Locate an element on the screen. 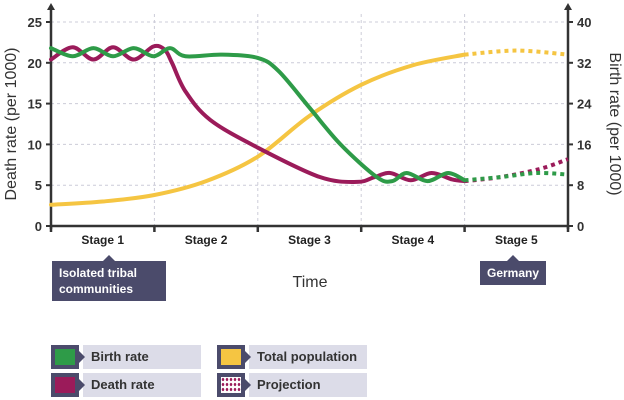 The image size is (624, 400). right-axis-label: Birth rate (per 1000) is located at coordinates (614, 123).